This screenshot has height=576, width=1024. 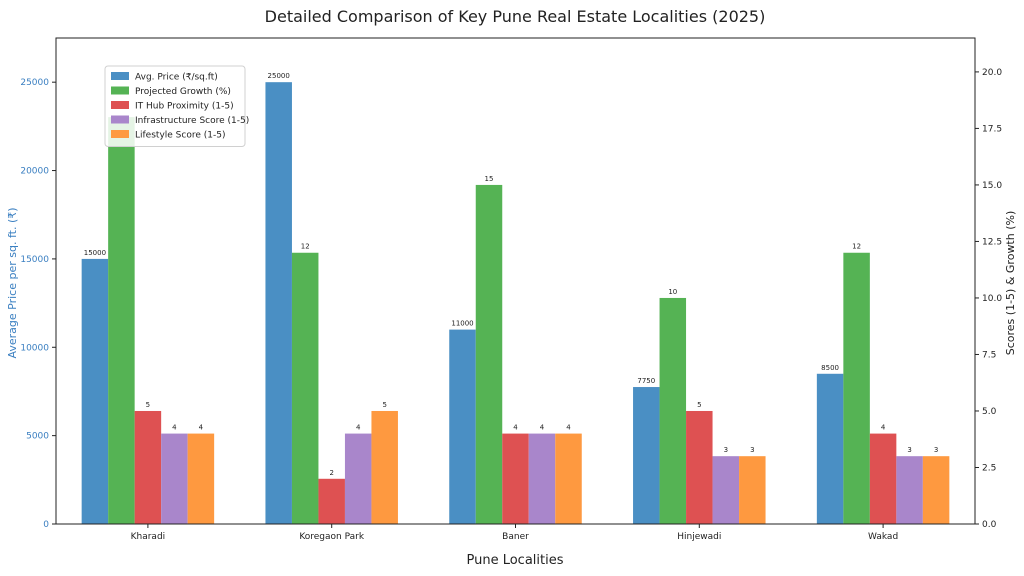 I want to click on y-left-tick-label: 15000, so click(x=34, y=260).